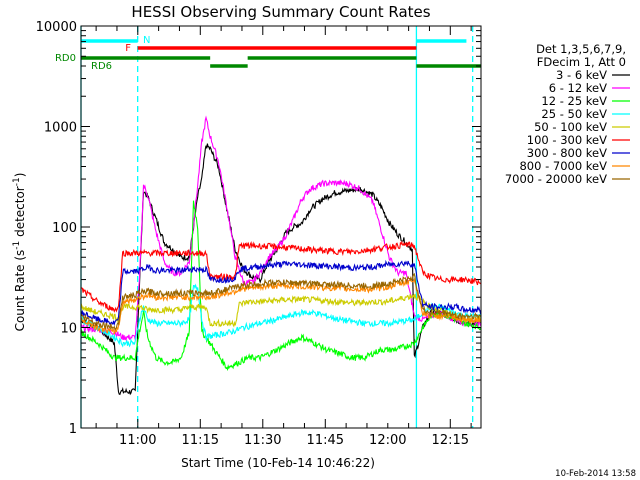 The height and width of the screenshot is (480, 640). Describe the element at coordinates (595, 474) in the screenshot. I see `footer-timestamp: 10-Feb-2014 13:58` at that location.